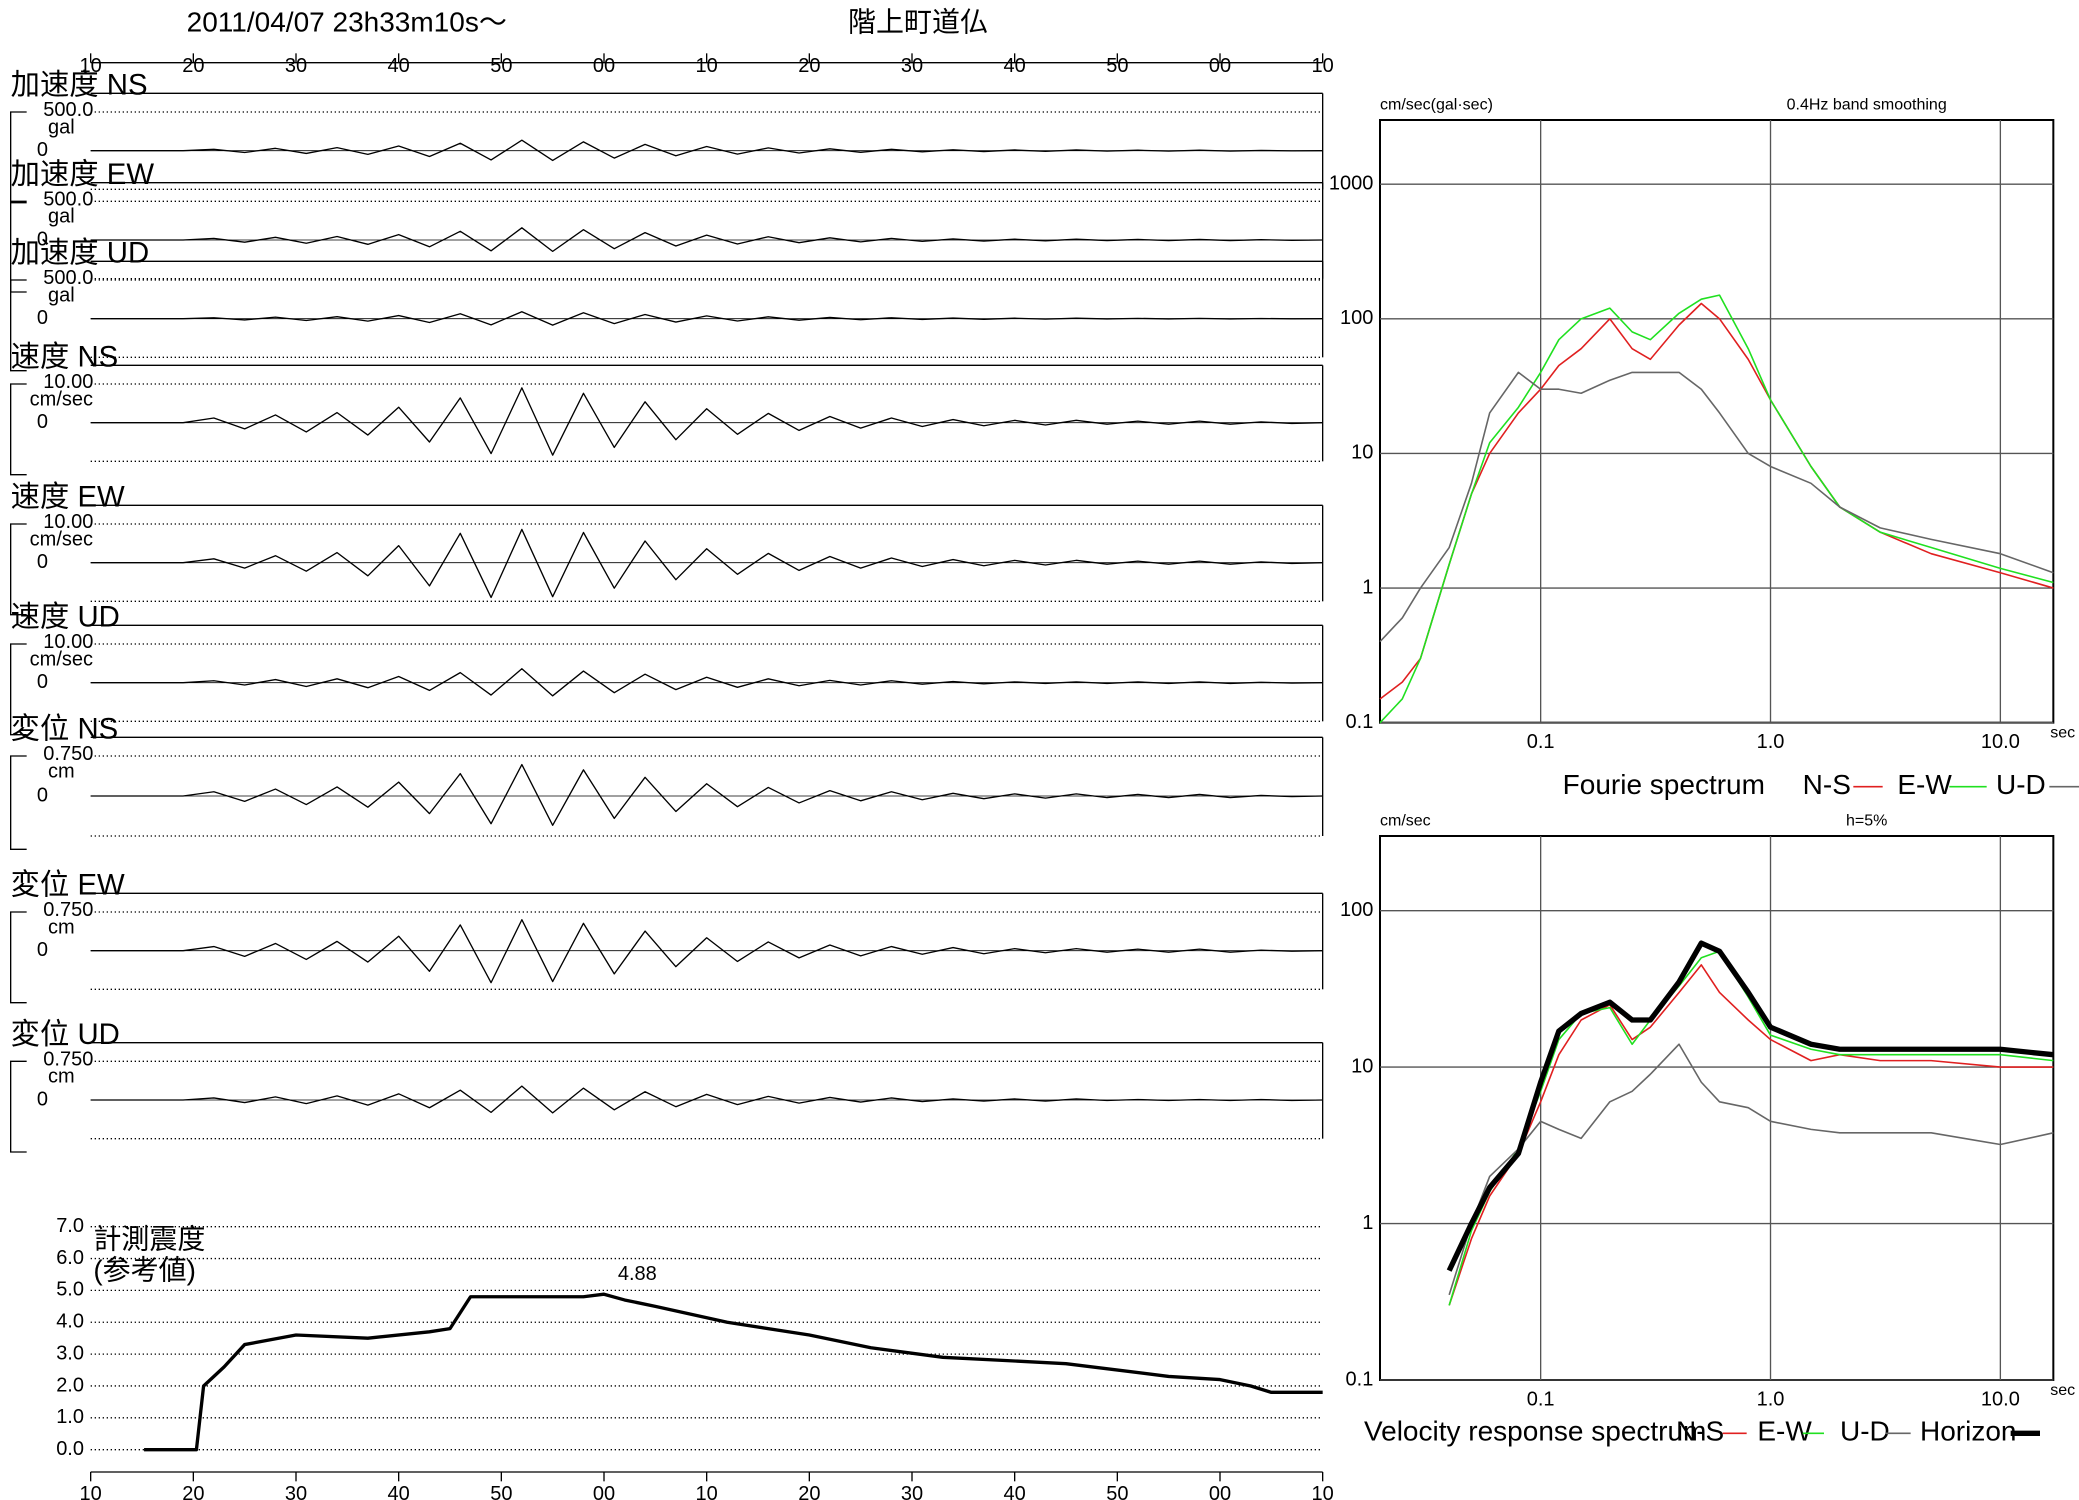  I want to click on legend-title: Velocity response spectrum, so click(1535, 1431).